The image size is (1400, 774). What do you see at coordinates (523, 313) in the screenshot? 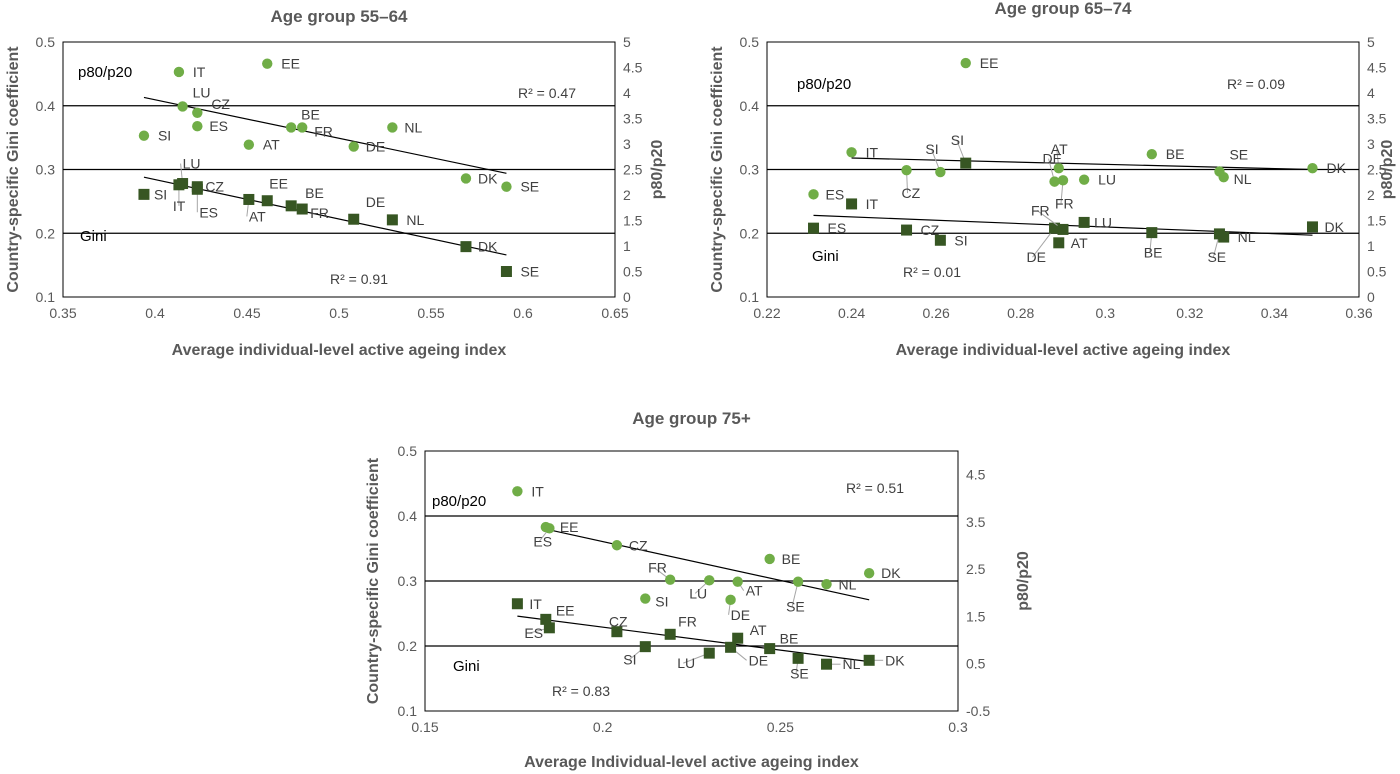
I see `x-tick-label: 0.6` at bounding box center [523, 313].